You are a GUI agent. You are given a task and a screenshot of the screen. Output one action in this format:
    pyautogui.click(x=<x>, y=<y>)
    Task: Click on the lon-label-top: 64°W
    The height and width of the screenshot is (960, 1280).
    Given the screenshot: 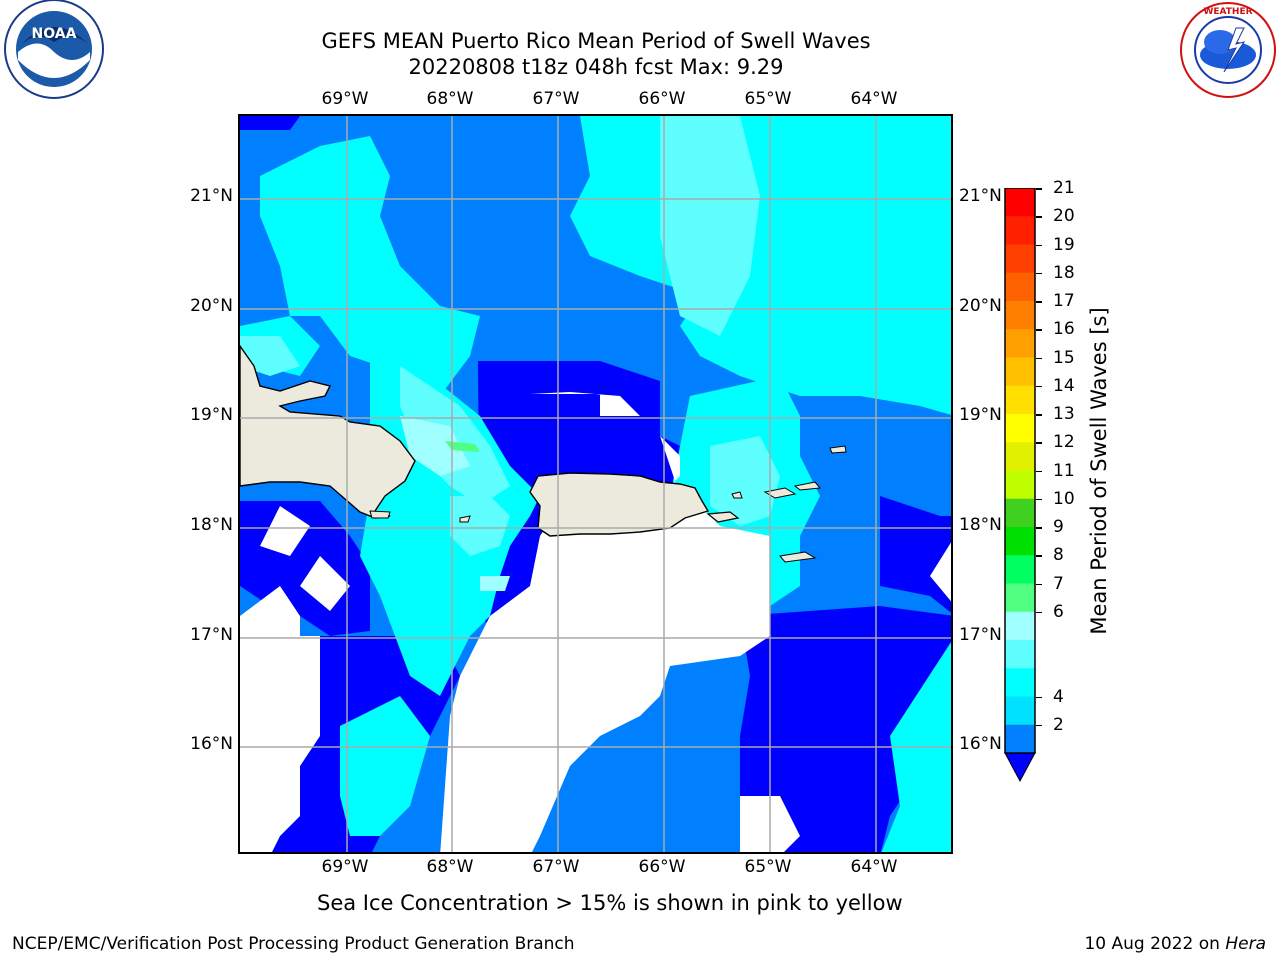 What is the action you would take?
    pyautogui.click(x=874, y=99)
    